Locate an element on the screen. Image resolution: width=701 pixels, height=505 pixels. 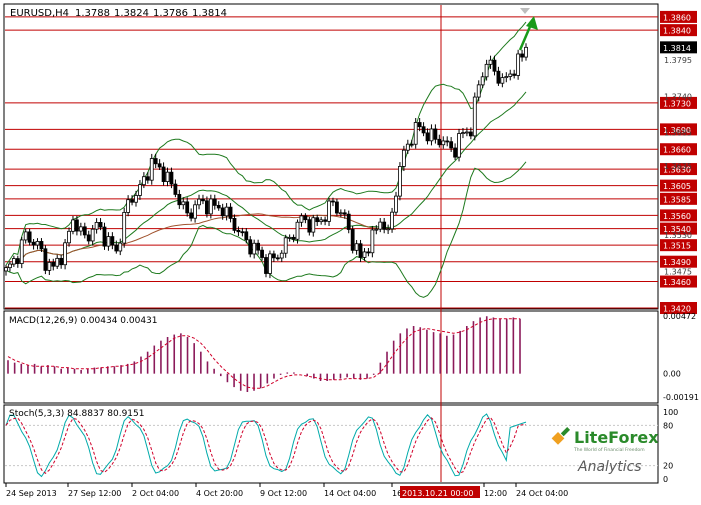
stoch-tick-label: 20 is located at coordinates (668, 466).